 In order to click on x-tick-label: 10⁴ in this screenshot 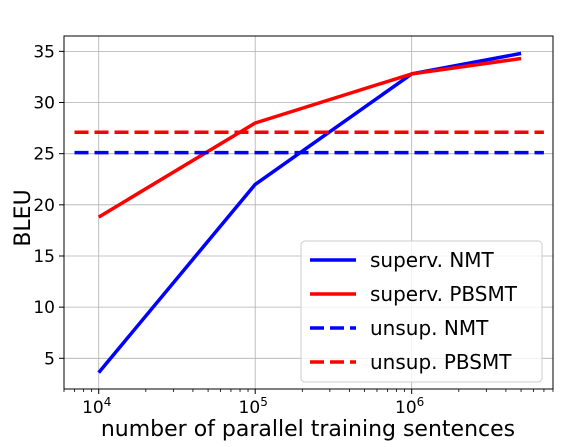, I will do `click(96, 406)`.